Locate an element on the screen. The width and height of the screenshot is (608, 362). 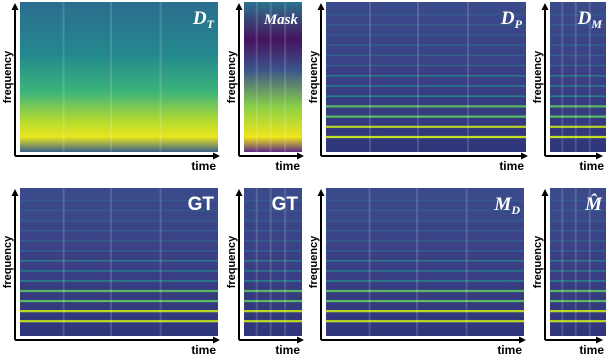
title-subscript: D is located at coordinates (515, 210).